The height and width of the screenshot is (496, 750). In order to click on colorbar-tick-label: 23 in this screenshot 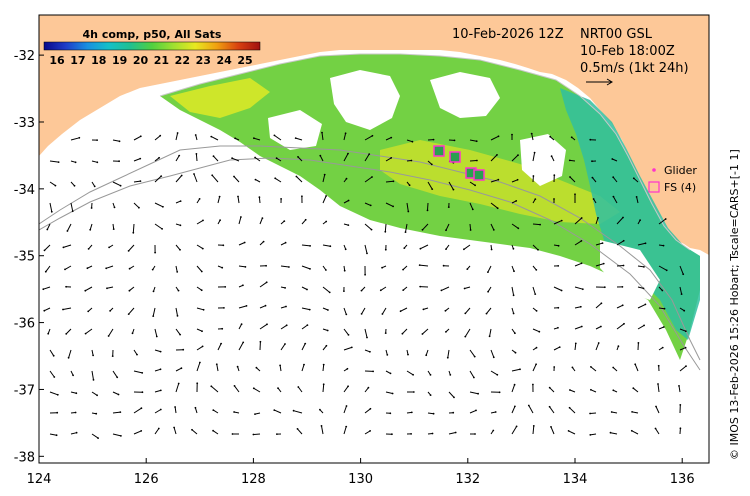, I will do `click(203, 60)`.